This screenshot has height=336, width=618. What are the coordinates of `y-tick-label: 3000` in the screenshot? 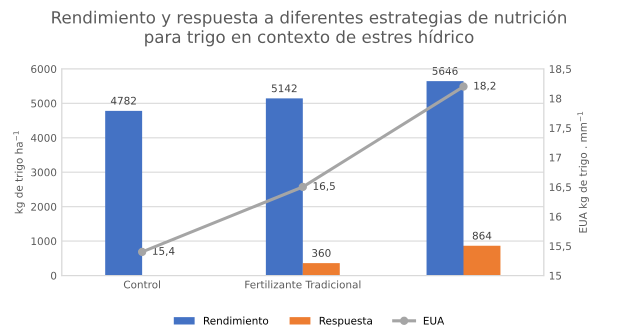 It's located at (43, 172).